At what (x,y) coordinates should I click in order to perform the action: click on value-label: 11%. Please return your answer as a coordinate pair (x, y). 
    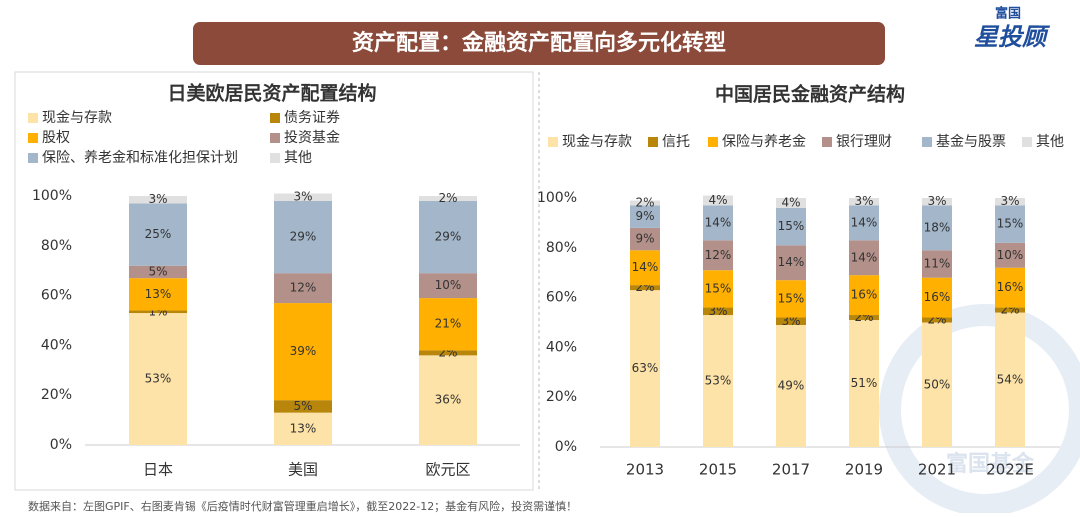
    Looking at the image, I should click on (937, 263).